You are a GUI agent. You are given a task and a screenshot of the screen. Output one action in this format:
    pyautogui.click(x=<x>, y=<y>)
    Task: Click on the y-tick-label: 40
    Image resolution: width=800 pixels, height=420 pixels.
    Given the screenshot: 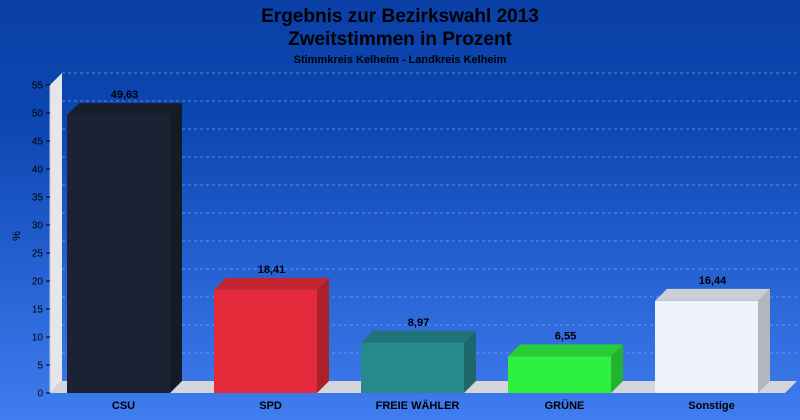 What is the action you would take?
    pyautogui.click(x=38, y=170)
    